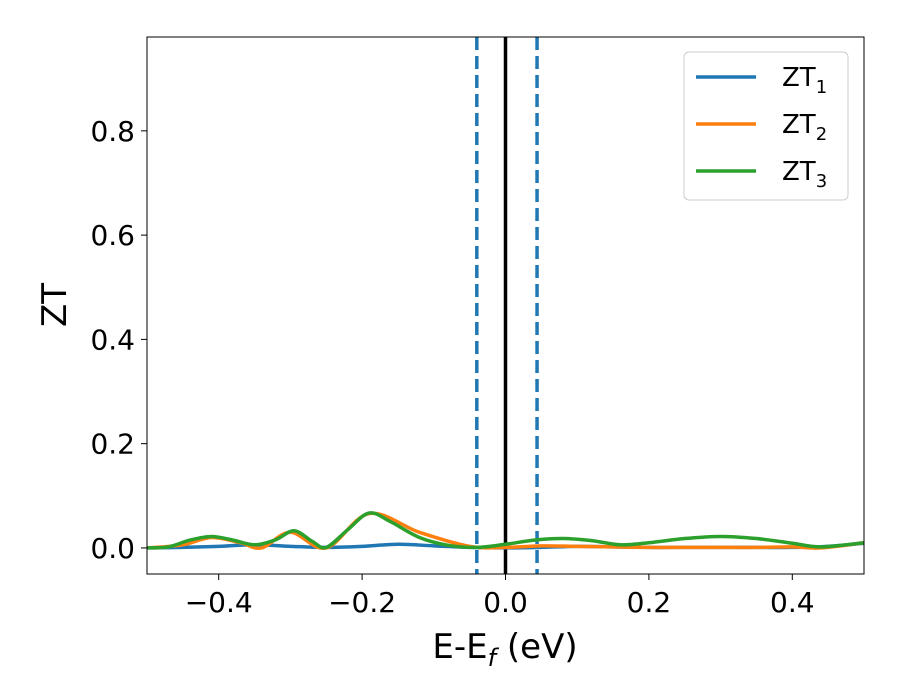  I want to click on legend-label-zt1: ZT1, so click(804, 80).